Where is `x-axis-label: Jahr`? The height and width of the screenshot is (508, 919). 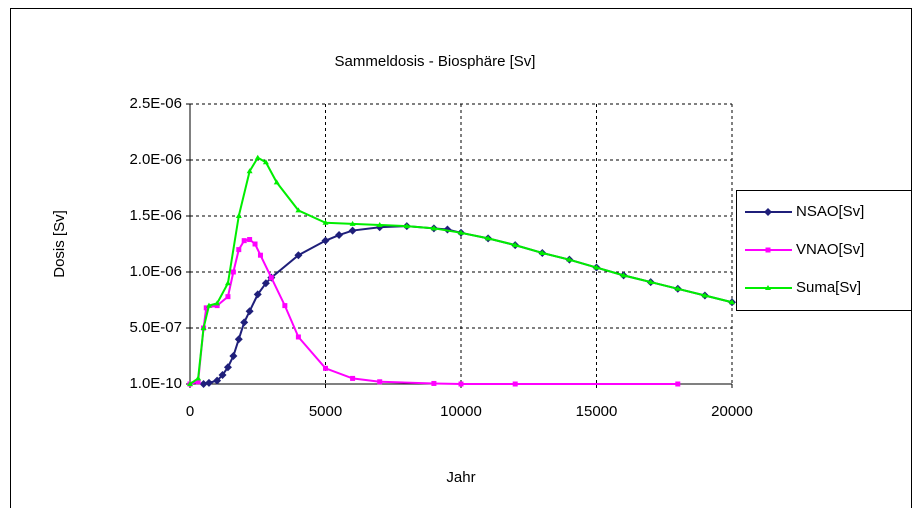
x-axis-label: Jahr is located at coordinates (460, 477).